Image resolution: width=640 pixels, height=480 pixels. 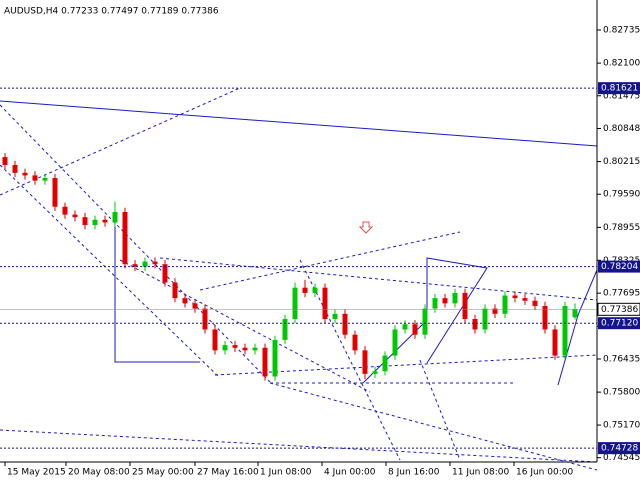 What do you see at coordinates (228, 473) in the screenshot?
I see `x-tick-label: 27 May 16:00` at bounding box center [228, 473].